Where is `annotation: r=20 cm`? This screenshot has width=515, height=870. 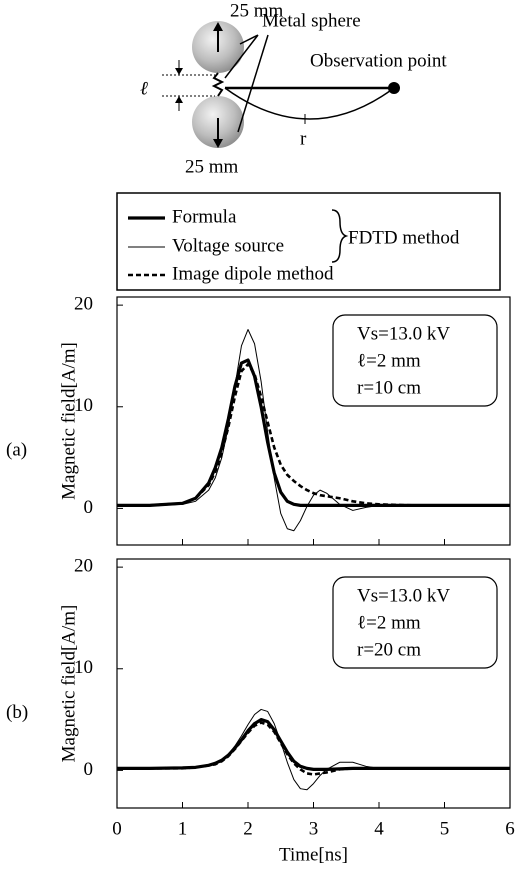 annotation: r=20 cm is located at coordinates (389, 649).